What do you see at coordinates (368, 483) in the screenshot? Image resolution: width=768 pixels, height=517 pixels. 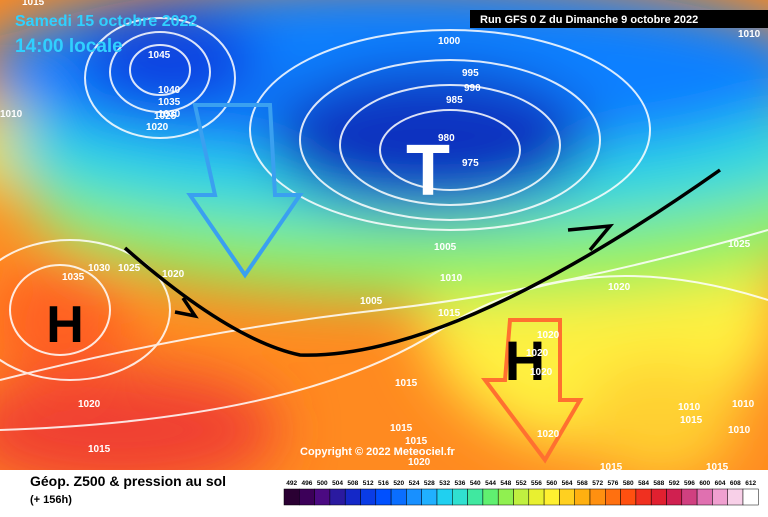 I see `legend-label: 512` at bounding box center [368, 483].